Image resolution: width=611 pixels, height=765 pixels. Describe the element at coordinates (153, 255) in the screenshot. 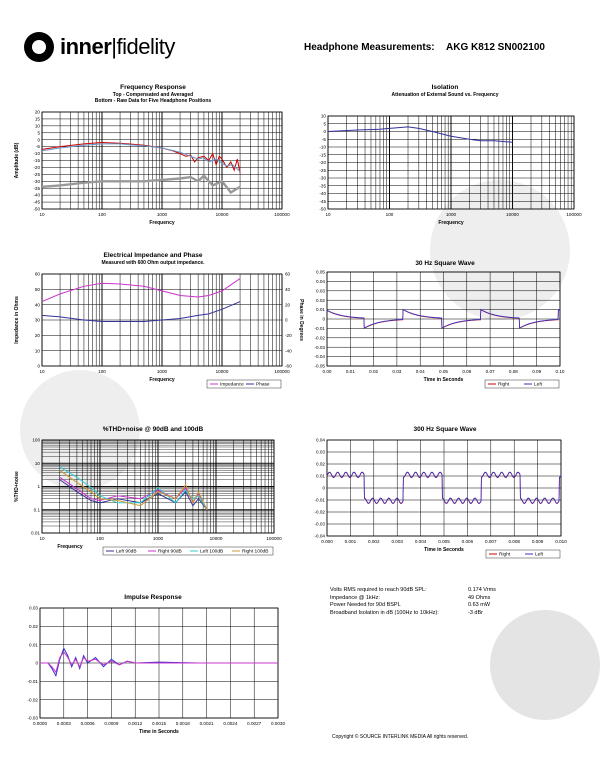

I see `chart-title: Electrical Impedance and Phase` at that location.